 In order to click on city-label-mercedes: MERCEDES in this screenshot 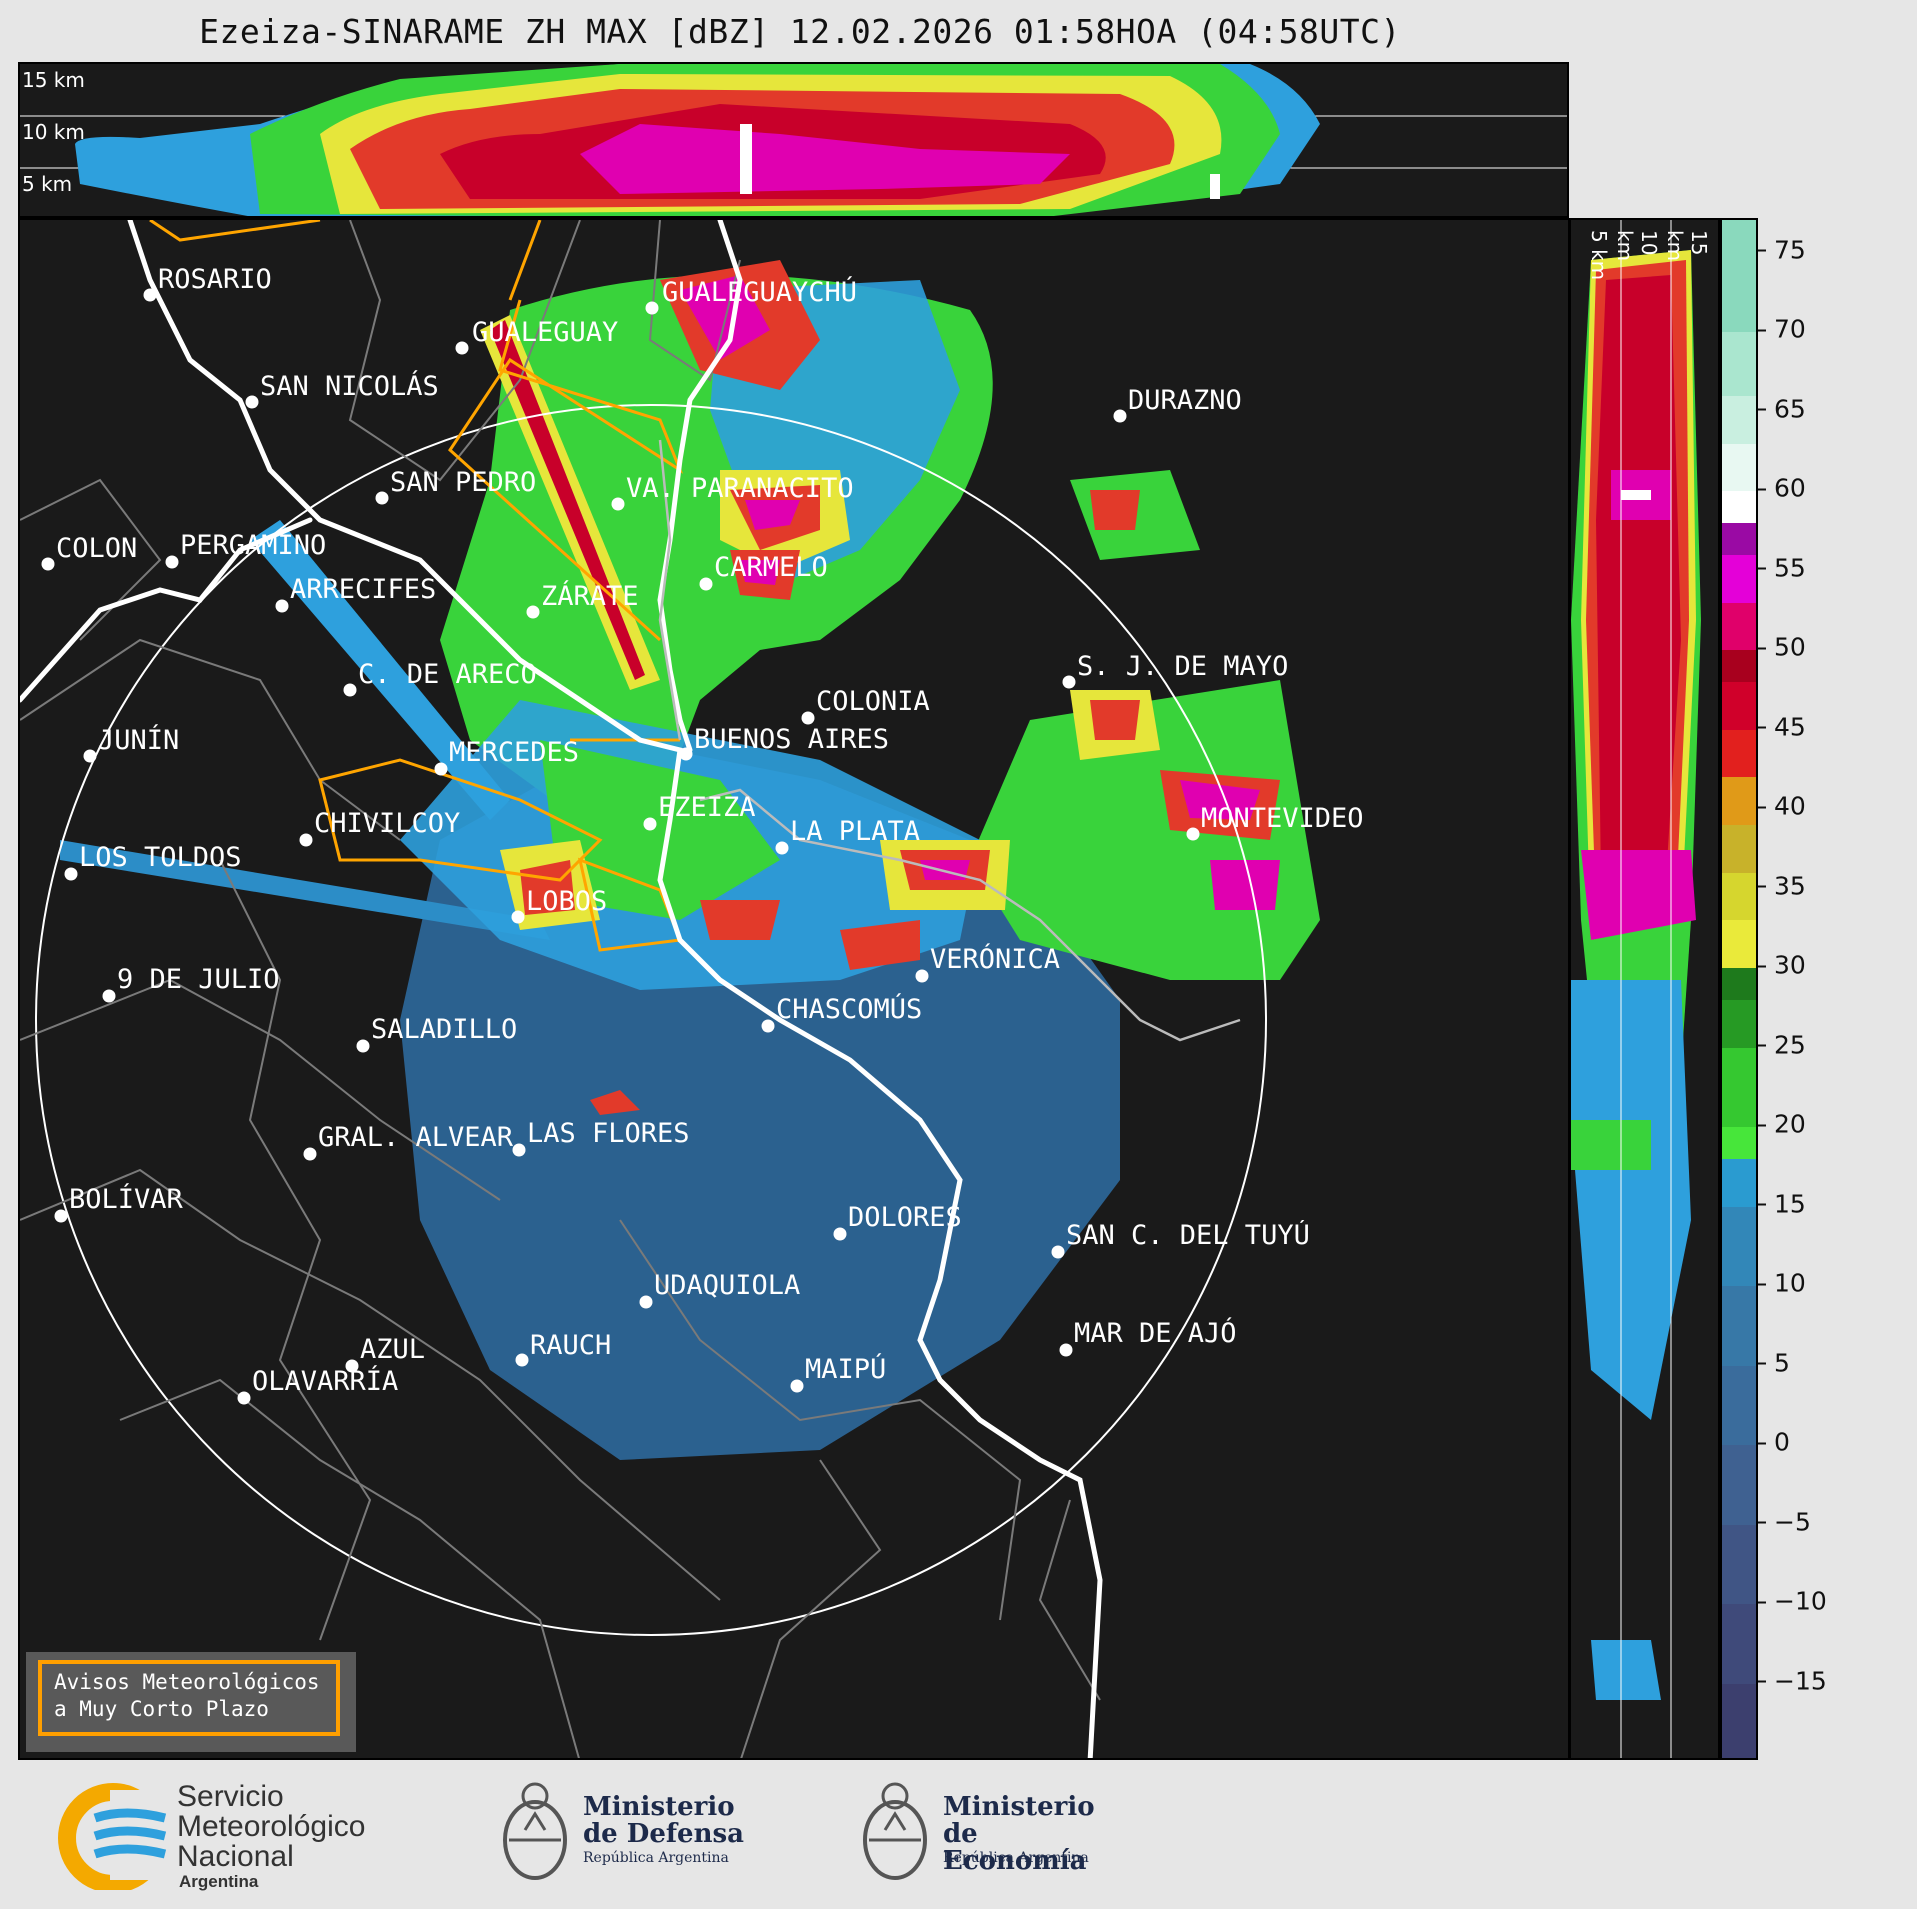, I will do `click(514, 752)`.